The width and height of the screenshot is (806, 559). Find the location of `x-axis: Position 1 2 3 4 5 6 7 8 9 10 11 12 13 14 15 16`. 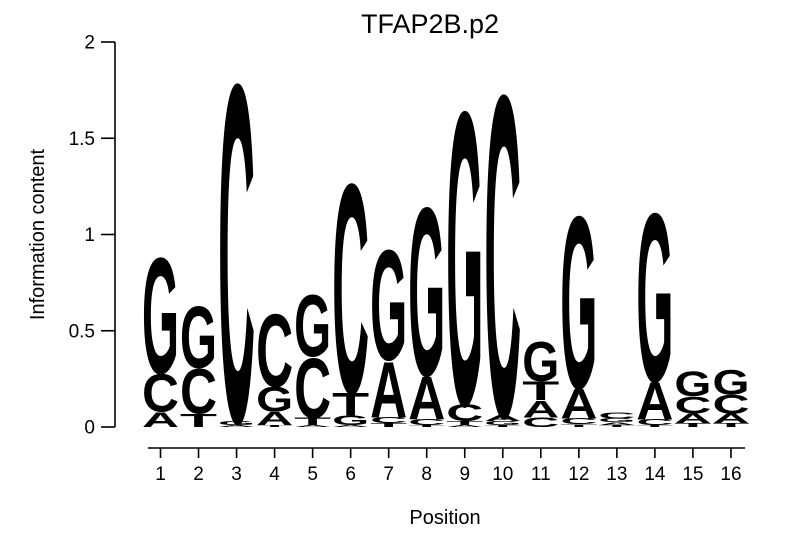

x-axis: Position 1 2 3 4 5 6 7 8 9 10 11 12 13 14 15 16 is located at coordinates (446, 488).